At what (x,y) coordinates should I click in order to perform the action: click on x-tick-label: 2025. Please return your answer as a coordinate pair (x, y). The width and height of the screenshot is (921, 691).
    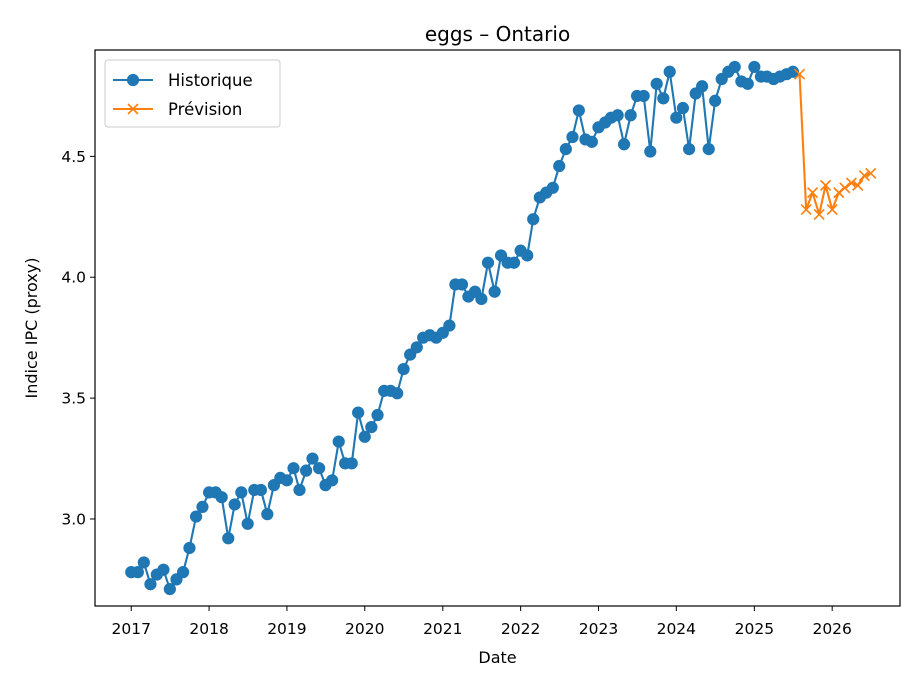
    Looking at the image, I should click on (754, 629).